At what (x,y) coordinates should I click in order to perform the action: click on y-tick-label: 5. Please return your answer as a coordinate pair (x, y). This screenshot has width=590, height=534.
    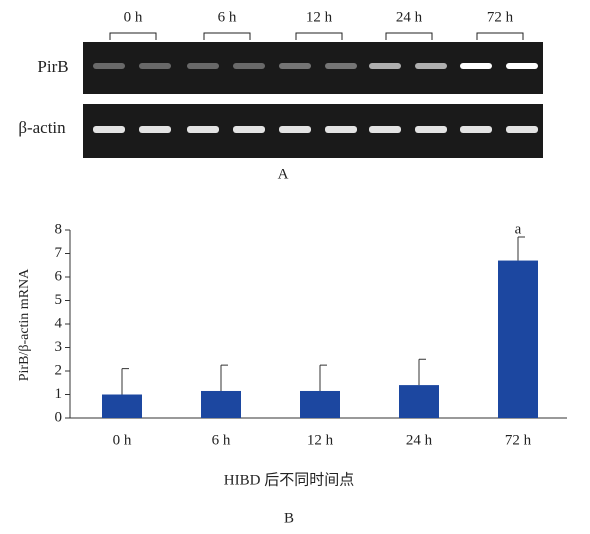
    Looking at the image, I should click on (59, 300).